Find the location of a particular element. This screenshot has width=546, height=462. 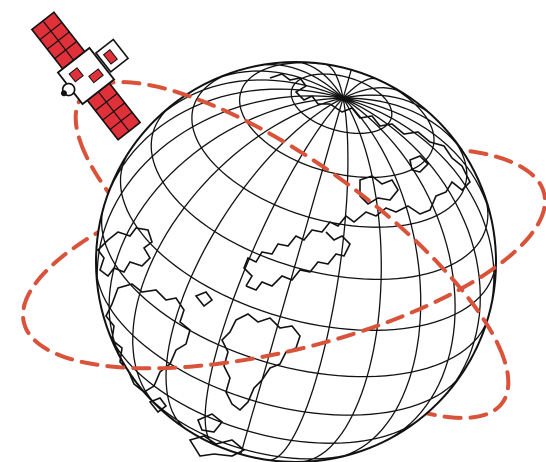

continent-north-america-coast is located at coordinates (298, 261).